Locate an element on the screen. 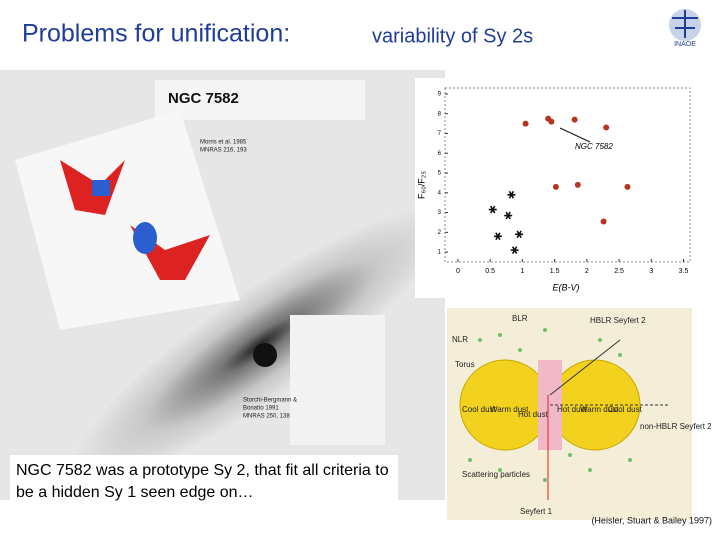 This screenshot has width=720, height=545. ref2: MNRAS 250, 138 is located at coordinates (266, 417).